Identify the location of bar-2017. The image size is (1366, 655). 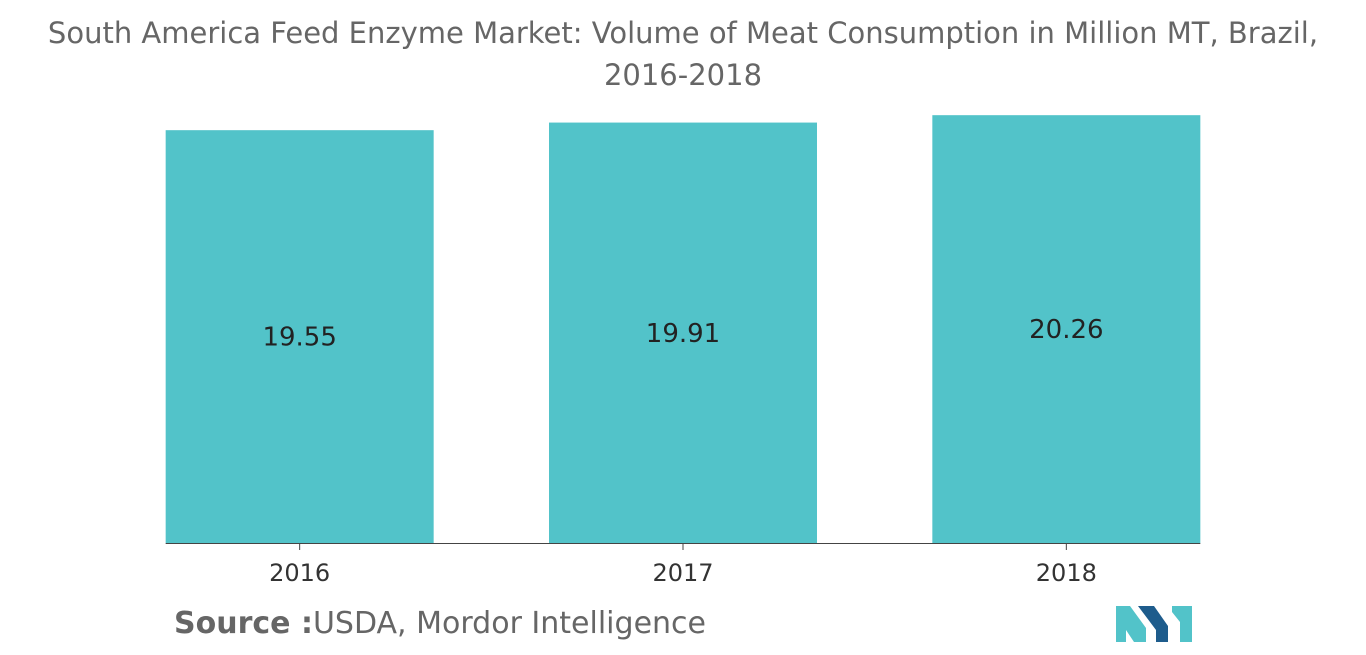
(683, 333).